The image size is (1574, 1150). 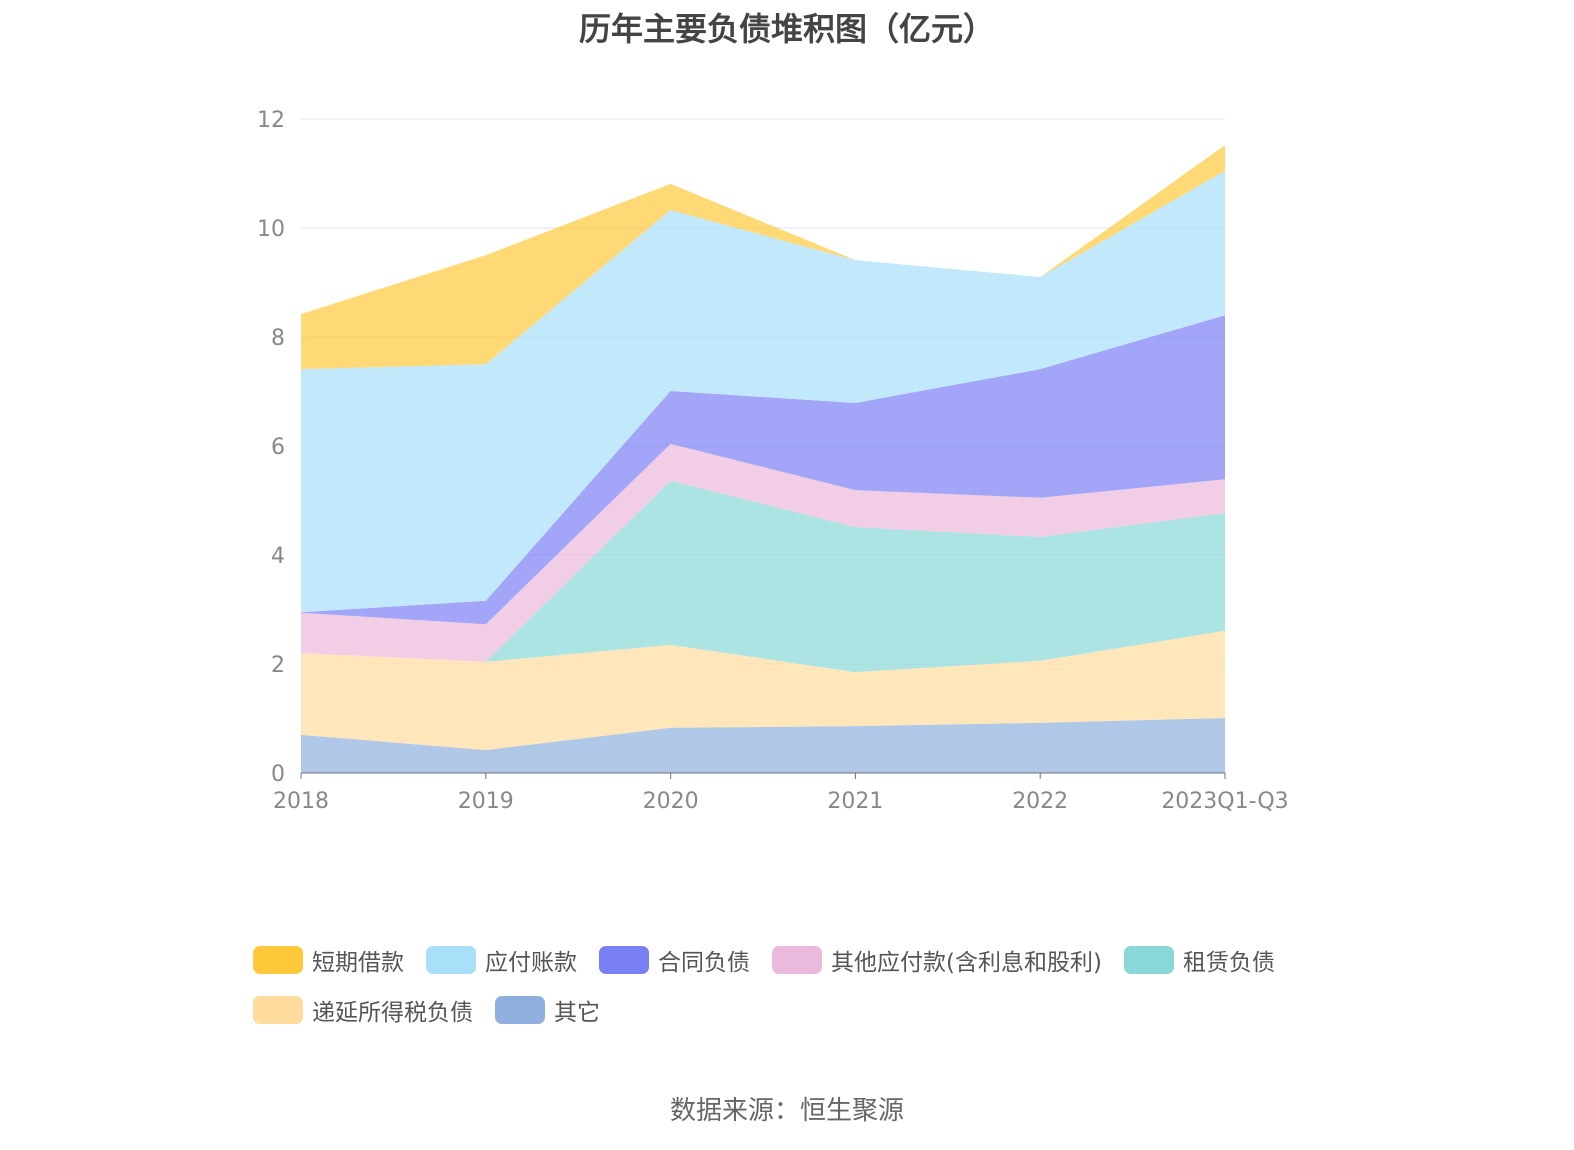 What do you see at coordinates (301, 801) in the screenshot?
I see `x-tick-label: 2018` at bounding box center [301, 801].